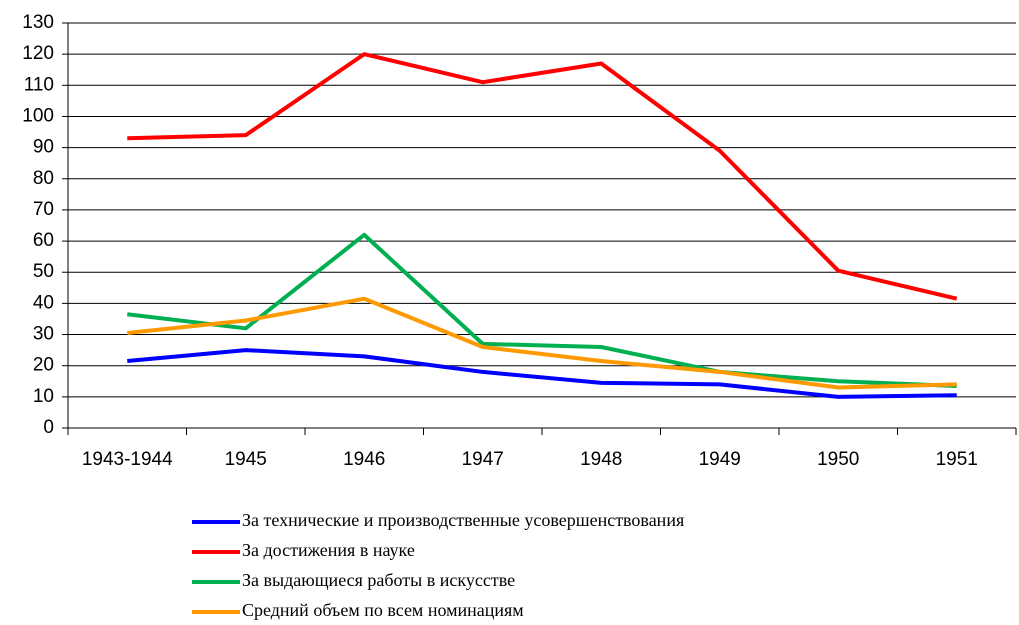 This screenshot has height=625, width=1019. I want to click on x-tick-label: 1948, so click(601, 459).